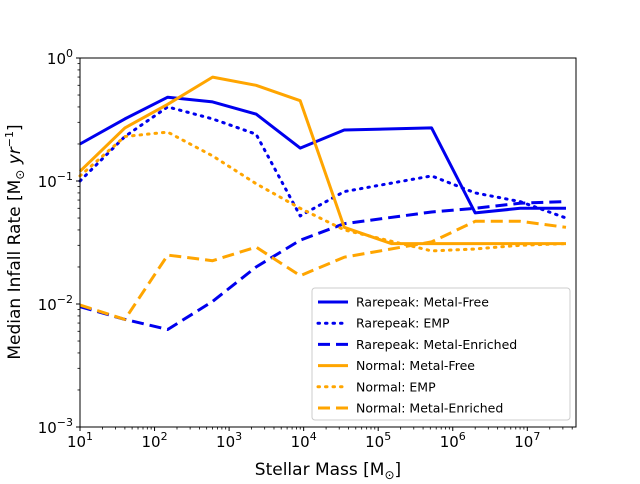 Image resolution: width=640 pixels, height=484 pixels. I want to click on x-tick-label: 10⁵, so click(378, 440).